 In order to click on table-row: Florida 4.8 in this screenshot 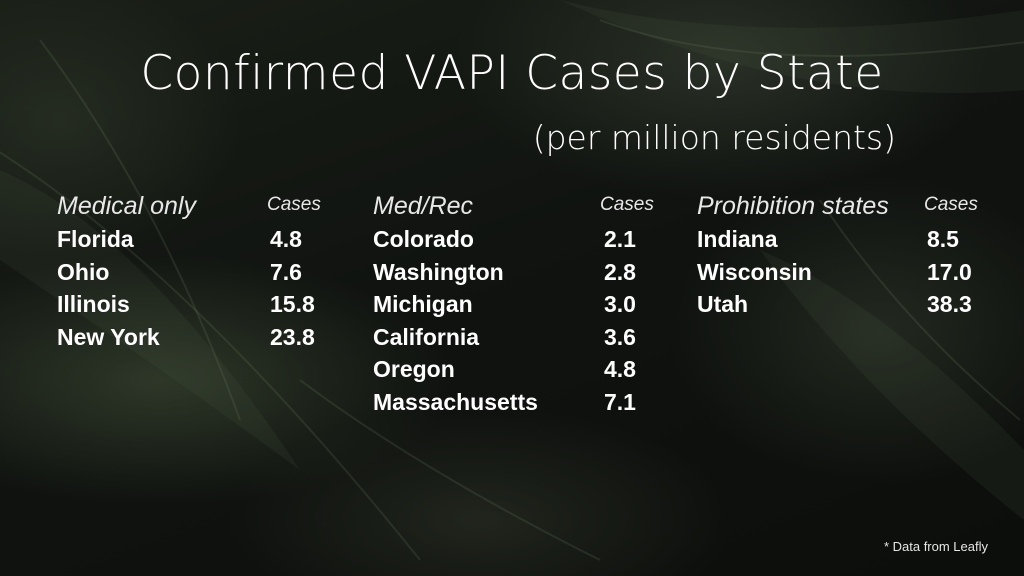, I will do `click(192, 242)`.